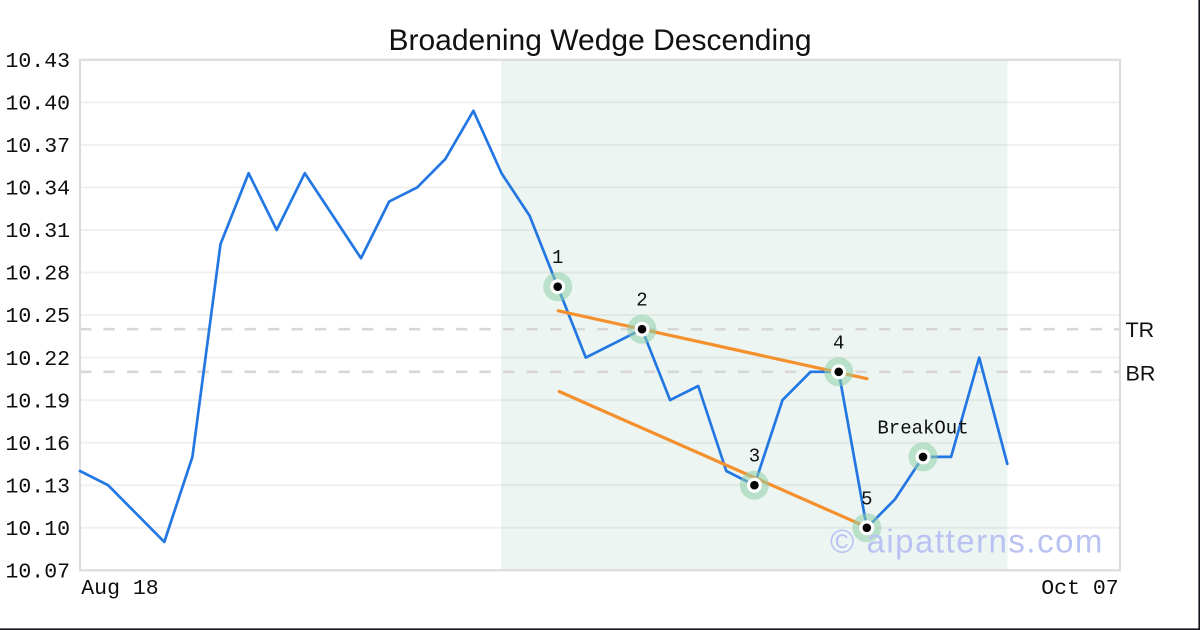 This screenshot has width=1200, height=630. Describe the element at coordinates (37, 445) in the screenshot. I see `svg-text: 10.16` at that location.